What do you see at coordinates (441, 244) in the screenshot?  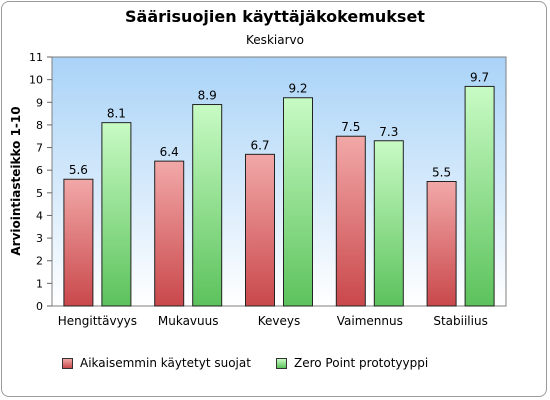 I see `bar-series-1-stabiilius` at bounding box center [441, 244].